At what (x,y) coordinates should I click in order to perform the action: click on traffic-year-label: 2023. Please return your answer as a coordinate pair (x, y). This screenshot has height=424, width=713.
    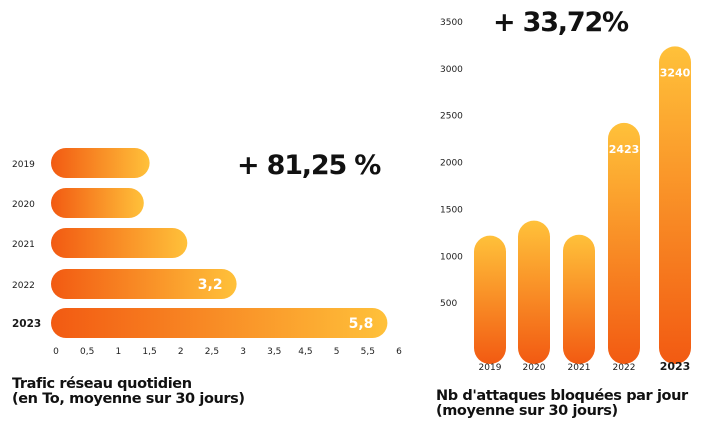
    Looking at the image, I should click on (26, 324).